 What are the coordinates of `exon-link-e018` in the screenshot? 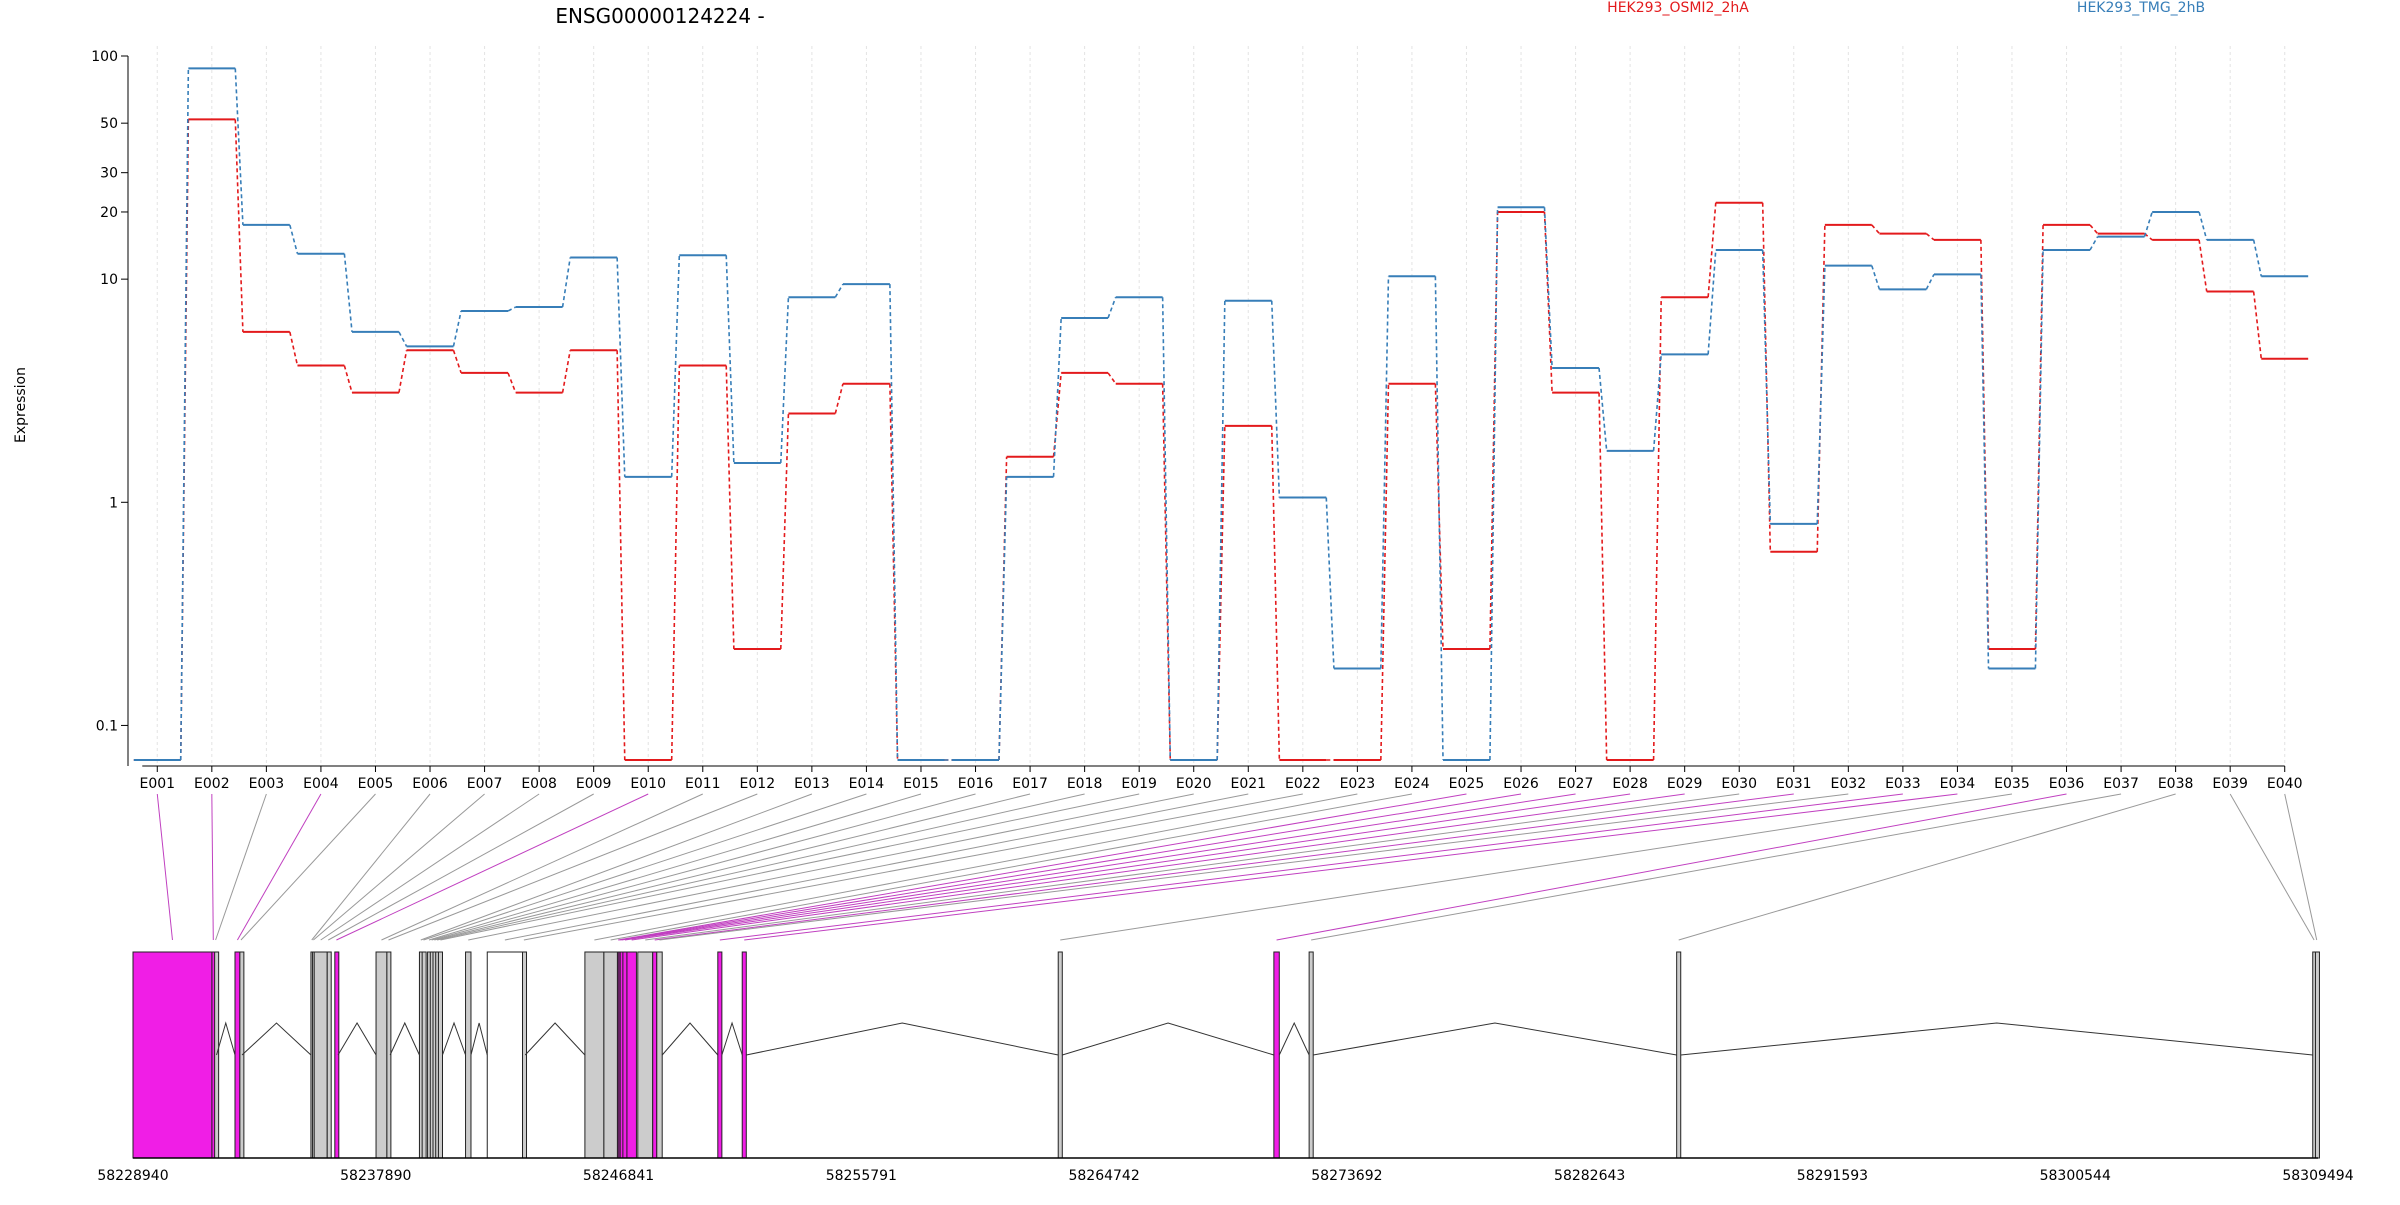 It's located at (760, 867).